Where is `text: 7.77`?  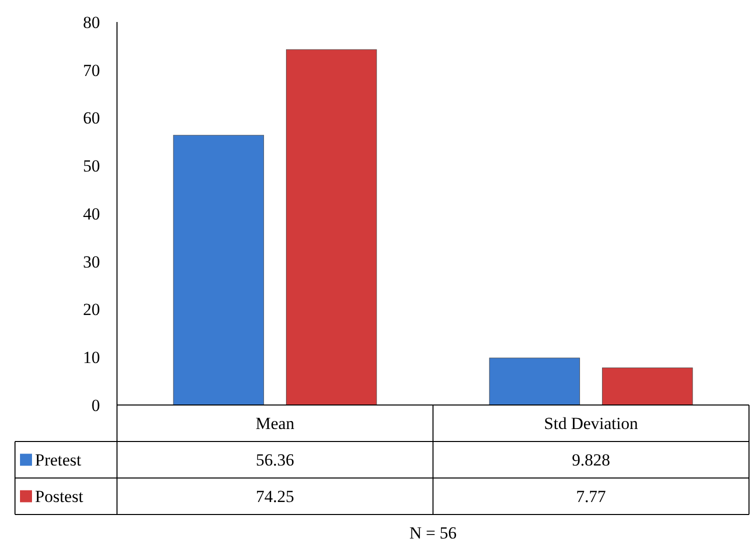 text: 7.77 is located at coordinates (591, 496).